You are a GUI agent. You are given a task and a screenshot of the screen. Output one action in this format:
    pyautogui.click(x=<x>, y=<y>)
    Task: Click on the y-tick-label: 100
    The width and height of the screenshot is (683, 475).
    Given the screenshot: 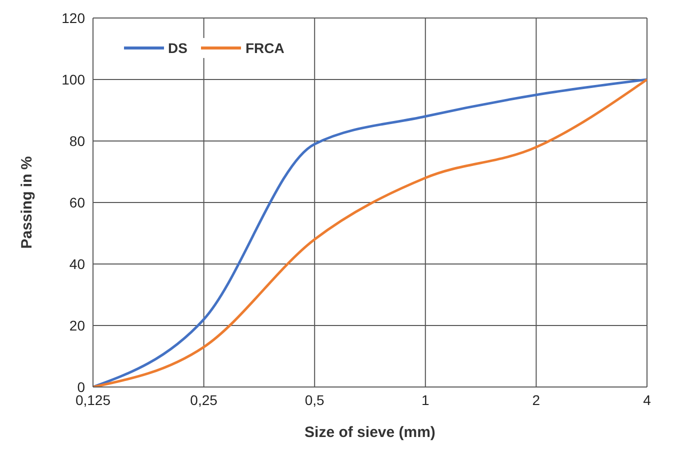 What is the action you would take?
    pyautogui.click(x=74, y=79)
    